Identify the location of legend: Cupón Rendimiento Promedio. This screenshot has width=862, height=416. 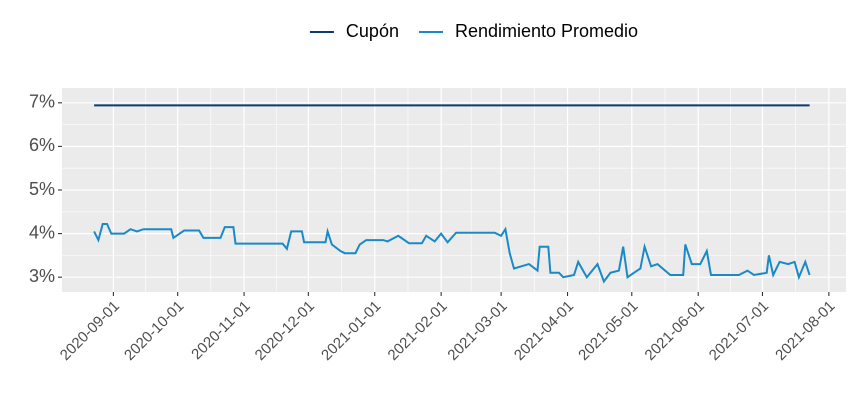
(473, 31).